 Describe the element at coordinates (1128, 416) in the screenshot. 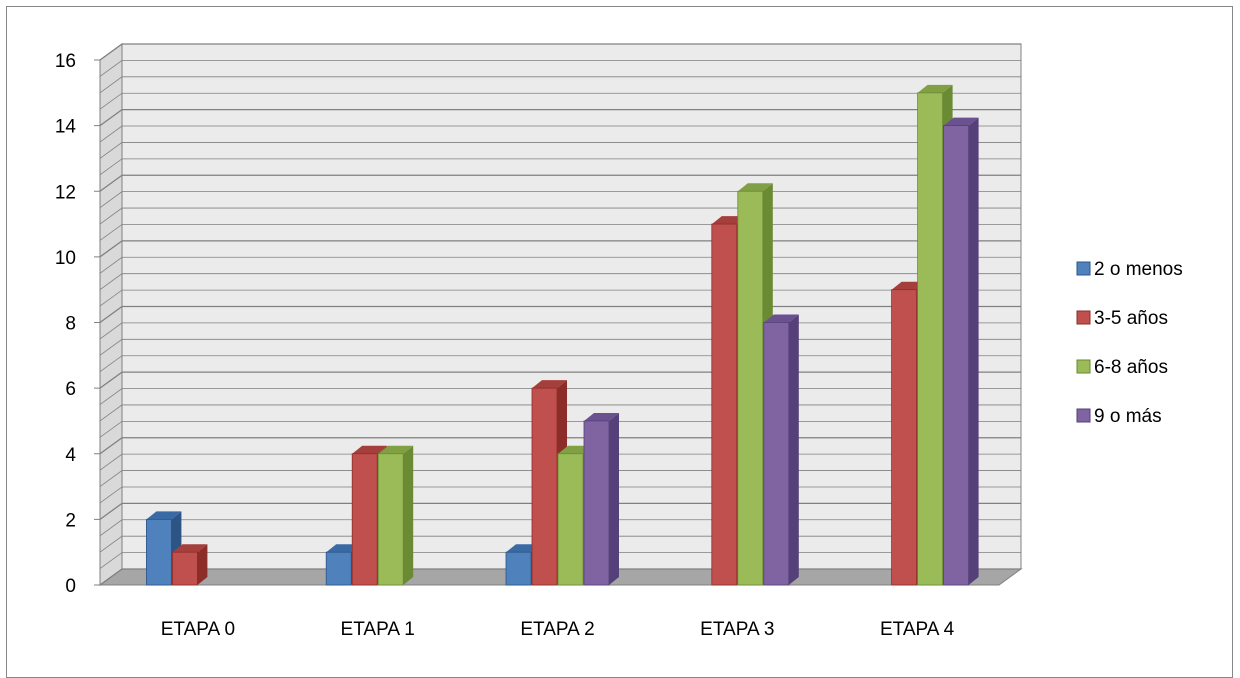

I see `legend-label: 9 o más` at that location.